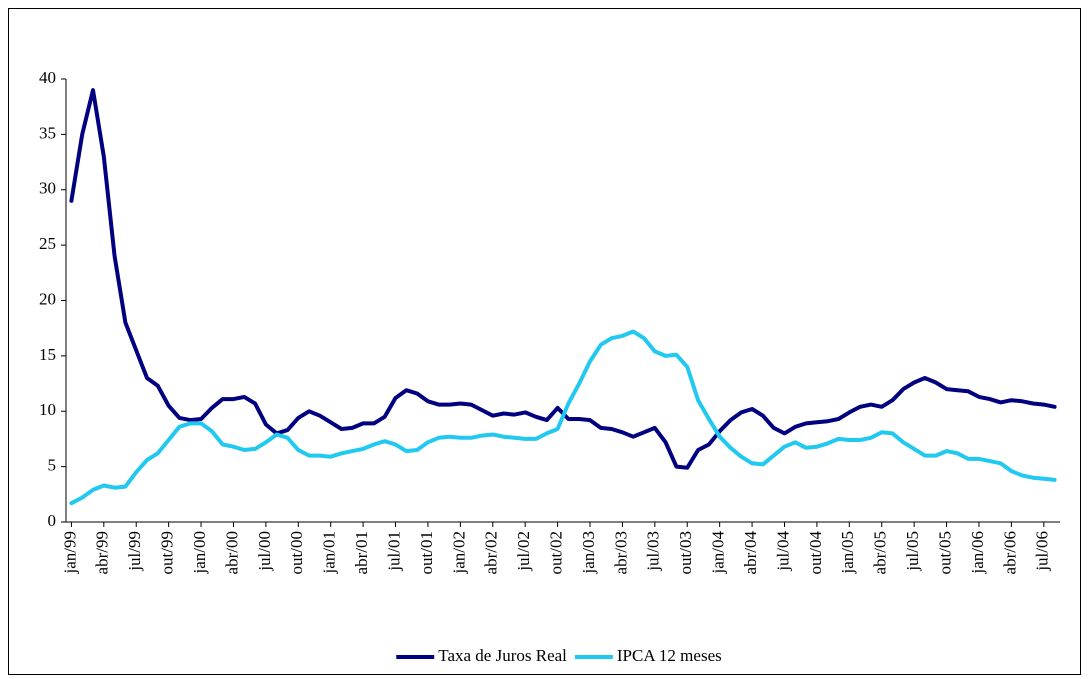 The image size is (1090, 679). What do you see at coordinates (944, 552) in the screenshot?
I see `x-tick-label: out/05` at bounding box center [944, 552].